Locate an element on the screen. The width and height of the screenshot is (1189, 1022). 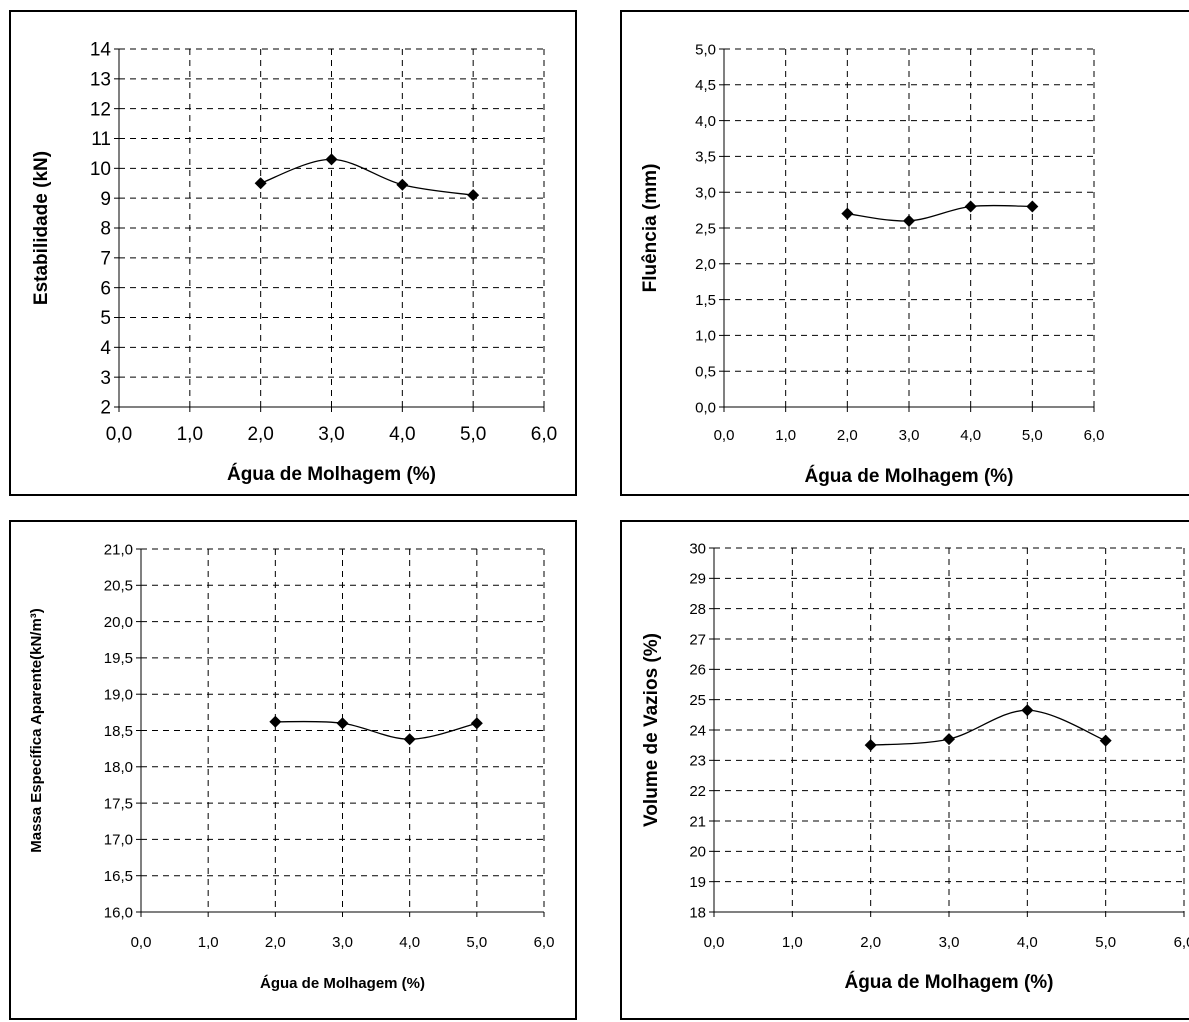
y-tick-label: 0,5 is located at coordinates (705, 371).